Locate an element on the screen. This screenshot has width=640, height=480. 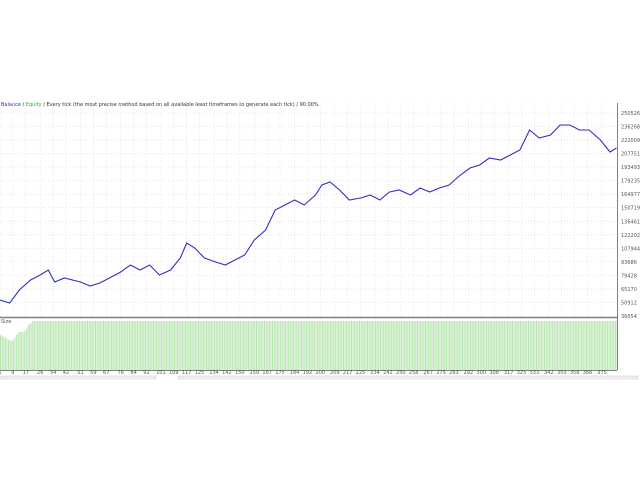
x-tick-label: 308 is located at coordinates (494, 373).